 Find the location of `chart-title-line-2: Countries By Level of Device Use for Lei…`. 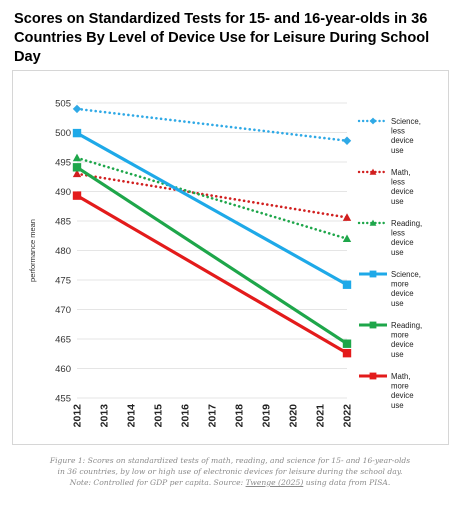

chart-title-line-2: Countries By Level of Device Use for Lei… is located at coordinates (222, 47).